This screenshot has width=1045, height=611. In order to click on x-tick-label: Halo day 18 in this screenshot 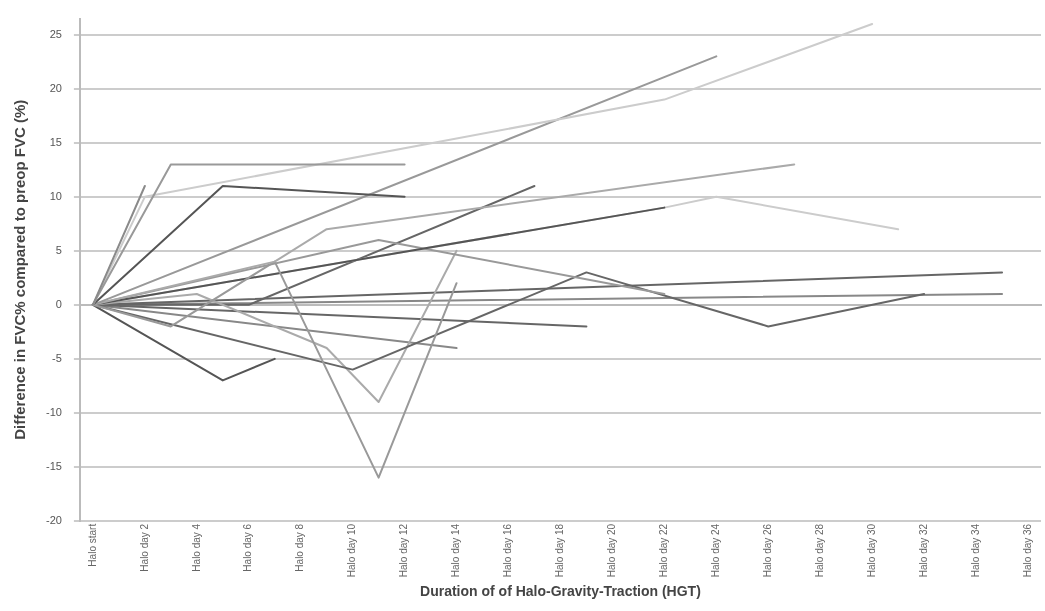, I will do `click(560, 550)`.